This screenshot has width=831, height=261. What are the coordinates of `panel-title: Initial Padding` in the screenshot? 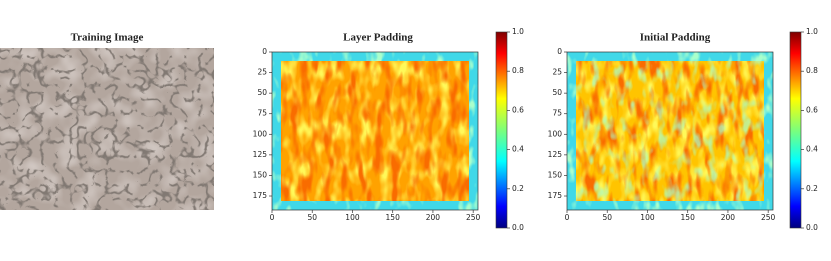 It's located at (675, 38).